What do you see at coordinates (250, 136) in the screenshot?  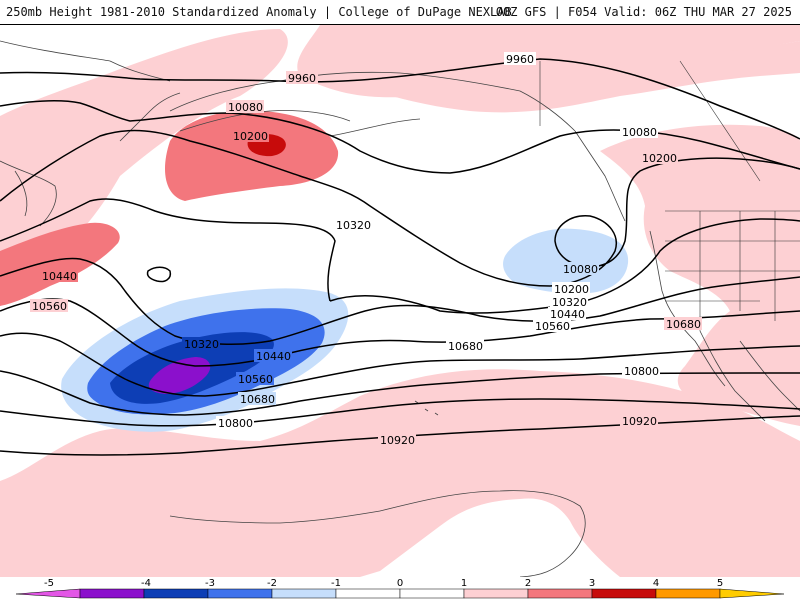 I see `contour-label-10200-a: 10200` at bounding box center [250, 136].